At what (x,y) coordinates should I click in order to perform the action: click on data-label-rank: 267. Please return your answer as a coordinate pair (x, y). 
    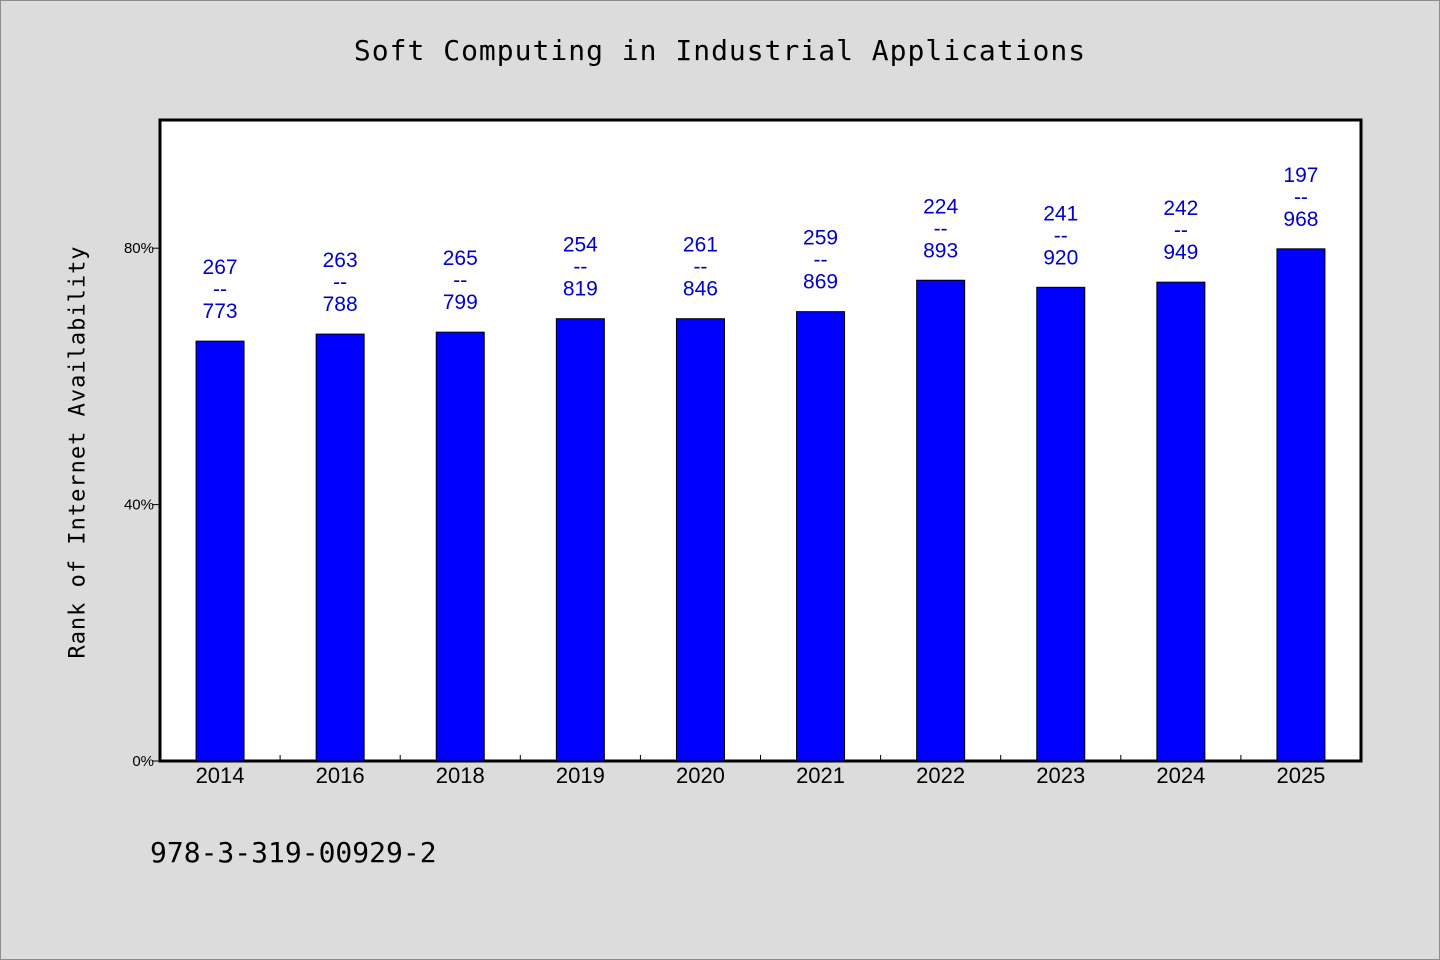
    Looking at the image, I should click on (220, 267).